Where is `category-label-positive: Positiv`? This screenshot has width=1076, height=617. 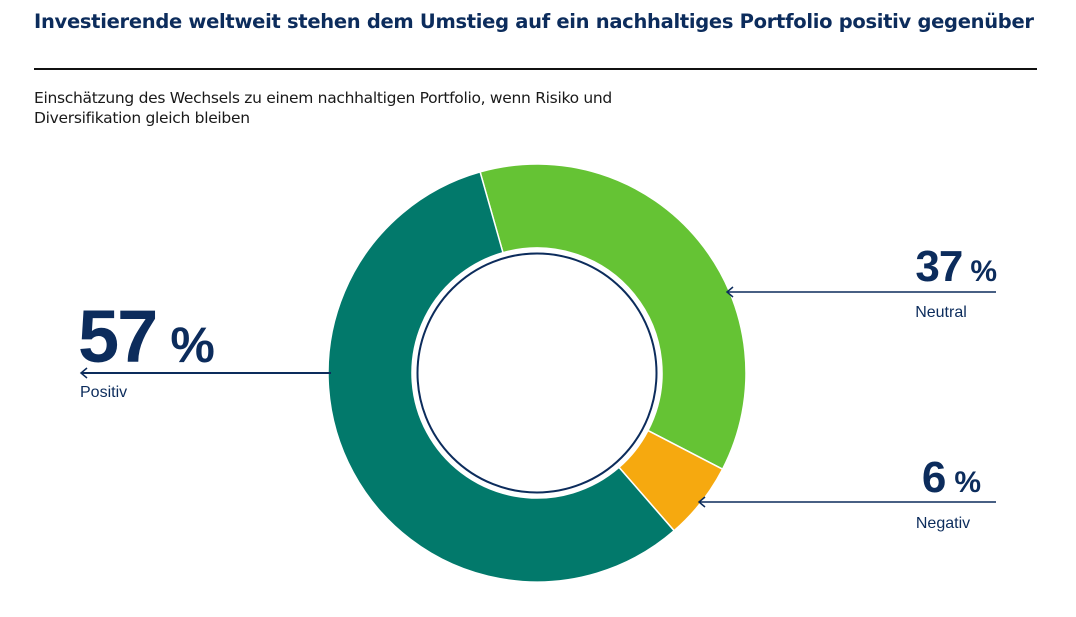 category-label-positive: Positiv is located at coordinates (103, 392).